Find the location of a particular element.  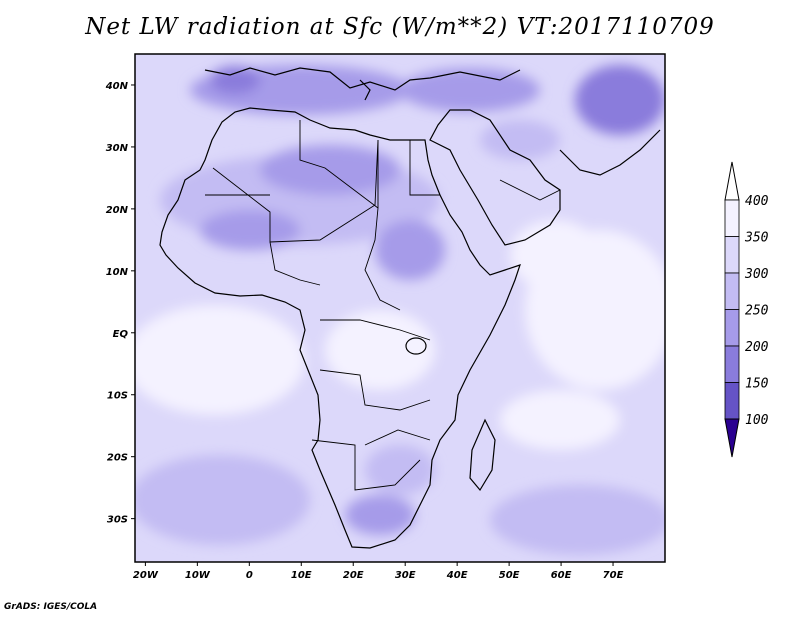

lon-tick-label: 40E is located at coordinates (457, 575).